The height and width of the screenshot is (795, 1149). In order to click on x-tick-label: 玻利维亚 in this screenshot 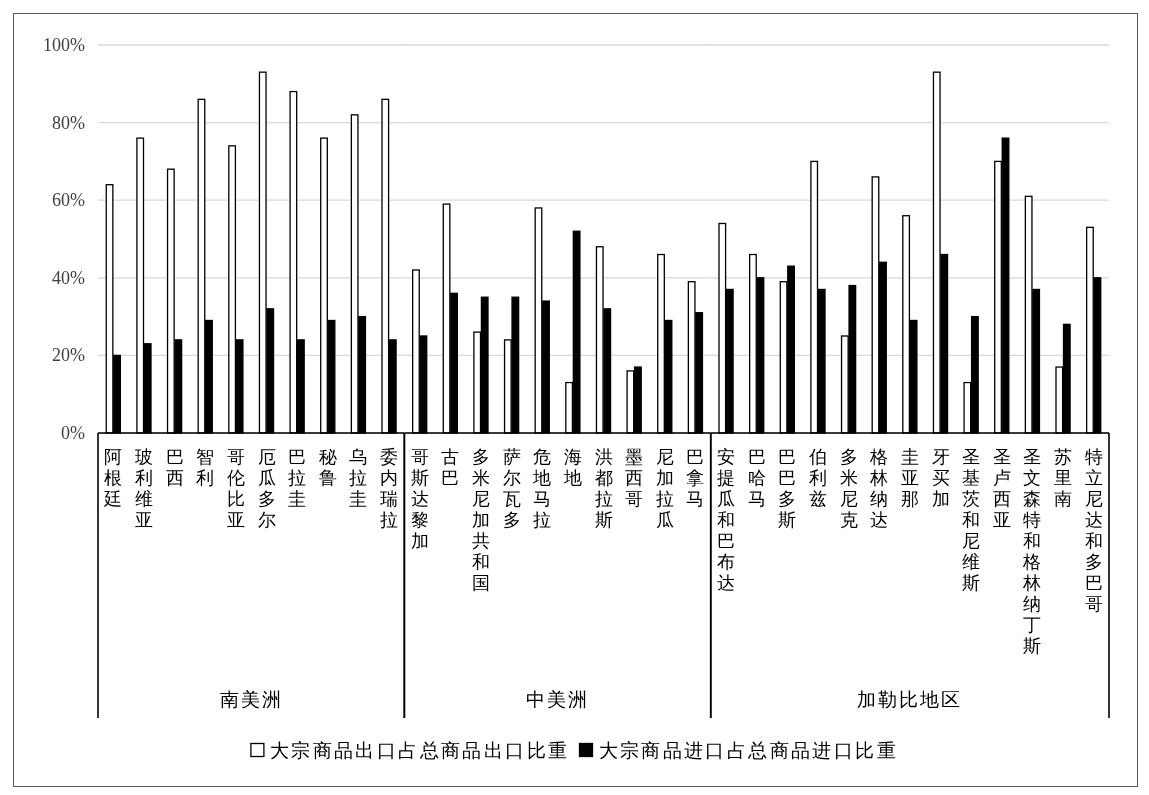, I will do `click(143, 488)`.